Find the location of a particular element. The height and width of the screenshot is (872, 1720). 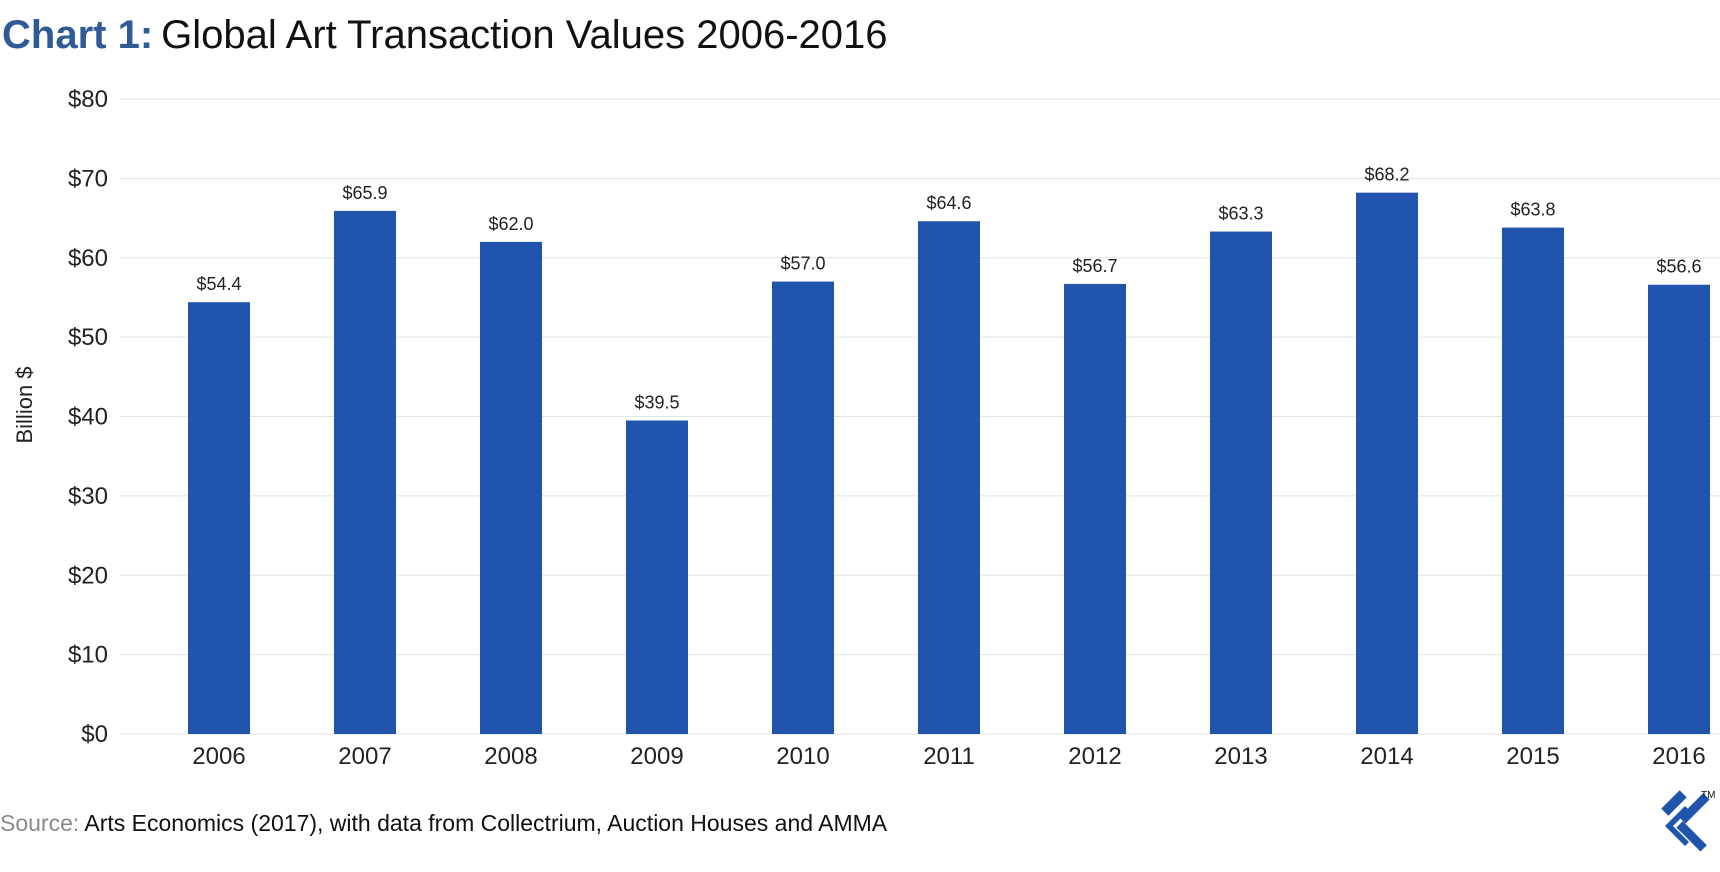

x-tick-label: 2010 is located at coordinates (802, 756).